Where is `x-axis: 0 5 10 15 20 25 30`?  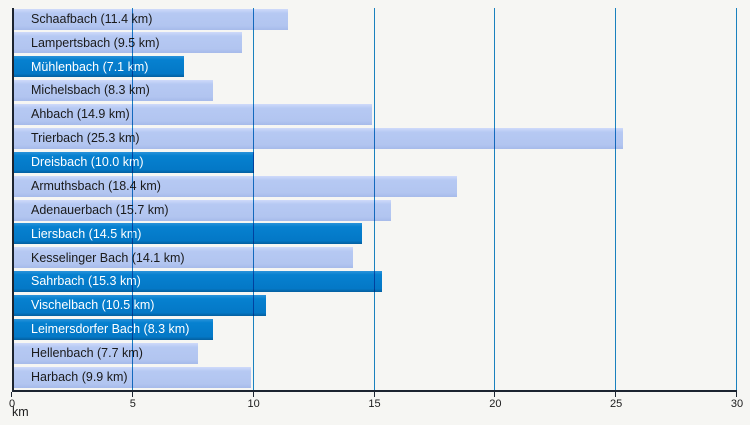 x-axis: 0 5 10 15 20 25 30 is located at coordinates (375, 408).